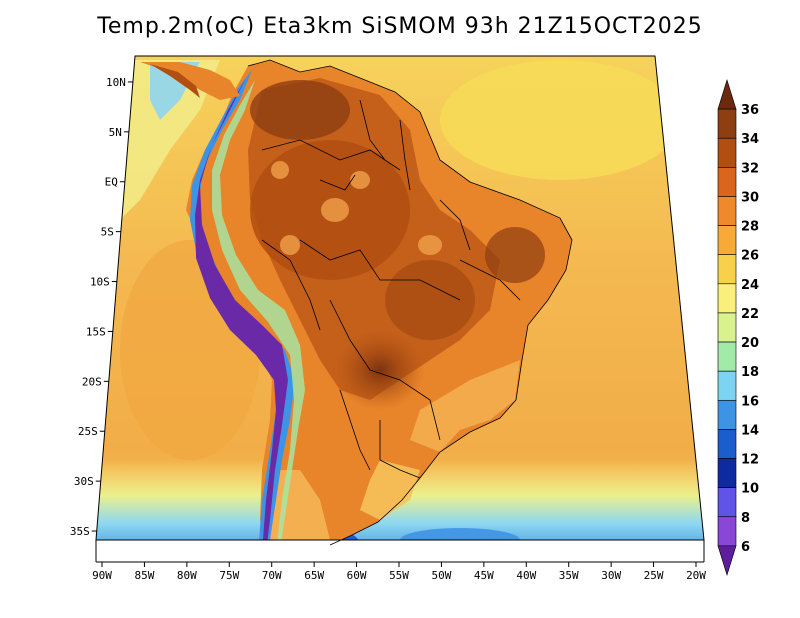 The image size is (800, 618). Describe the element at coordinates (314, 575) in the screenshot. I see `lon-tick-label: 65W` at that location.